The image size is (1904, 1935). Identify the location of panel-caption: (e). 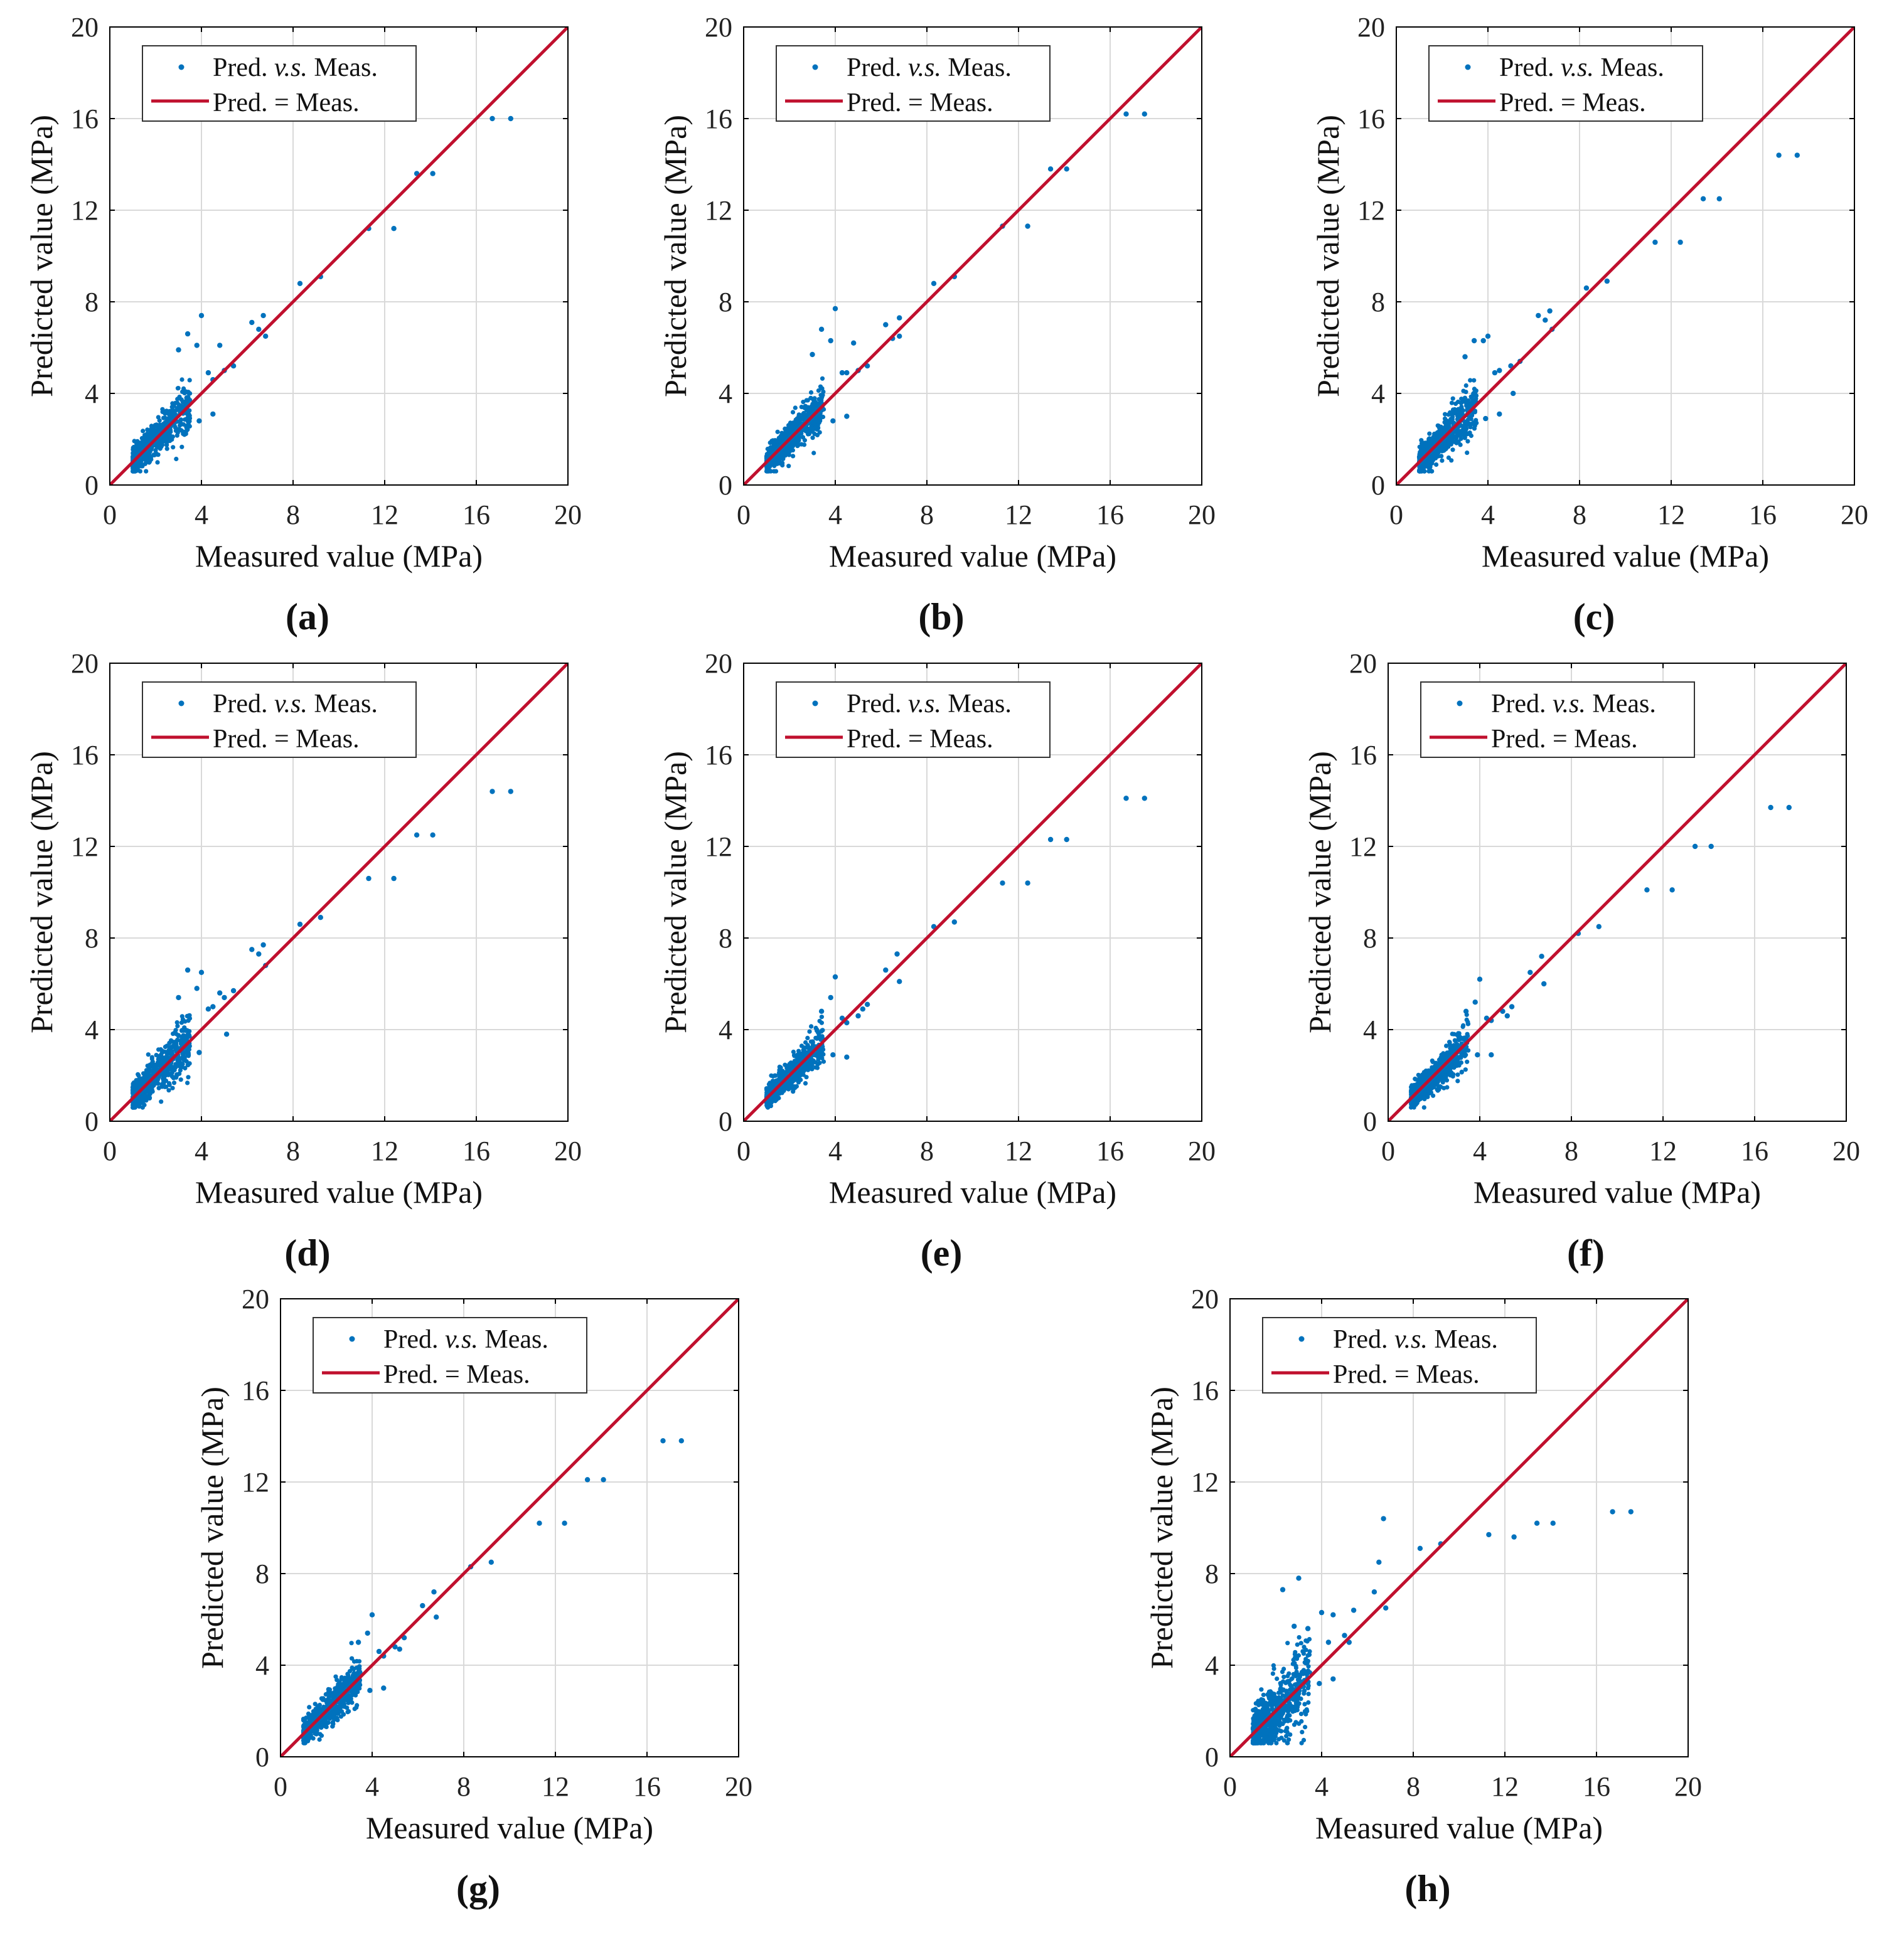
(942, 1253).